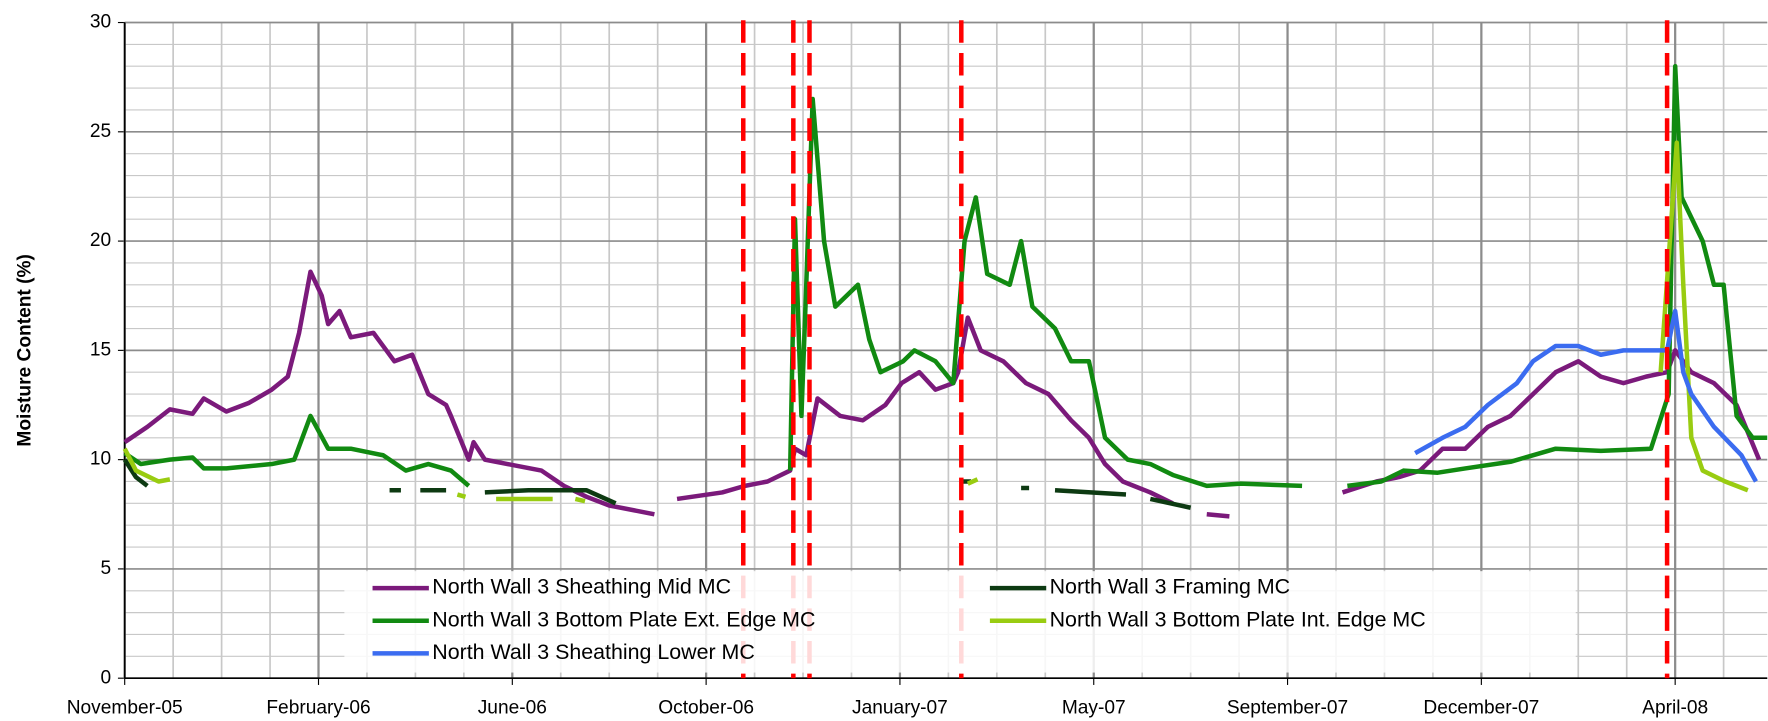 Image resolution: width=1768 pixels, height=721 pixels. What do you see at coordinates (581, 587) in the screenshot?
I see `legend-label: North Wall 3 Sheathing Mid MC` at bounding box center [581, 587].